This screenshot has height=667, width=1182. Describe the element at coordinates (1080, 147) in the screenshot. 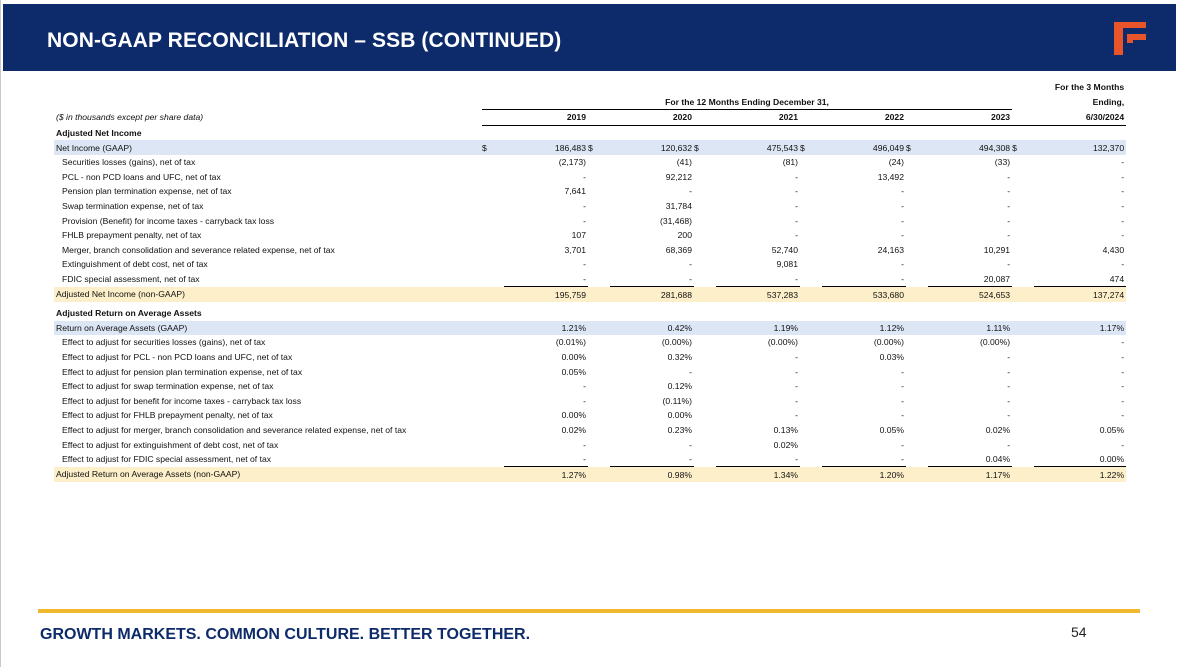

I see `value-cell: 132,370` at that location.